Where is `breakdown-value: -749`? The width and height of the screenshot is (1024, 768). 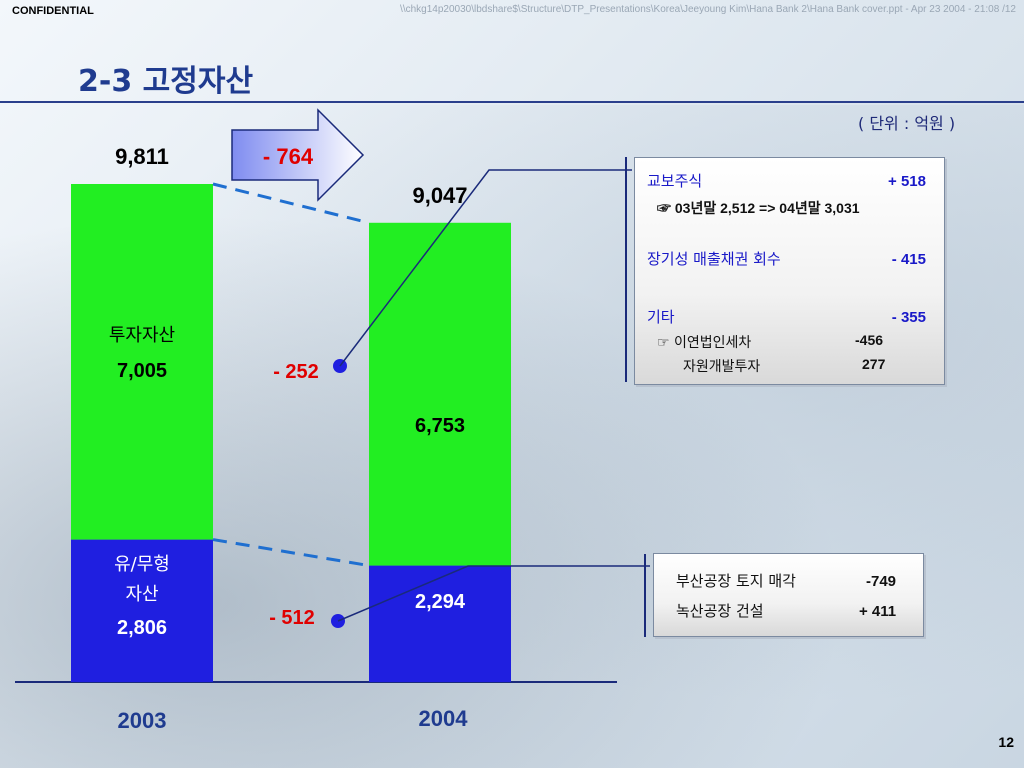 breakdown-value: -749 is located at coordinates (881, 581).